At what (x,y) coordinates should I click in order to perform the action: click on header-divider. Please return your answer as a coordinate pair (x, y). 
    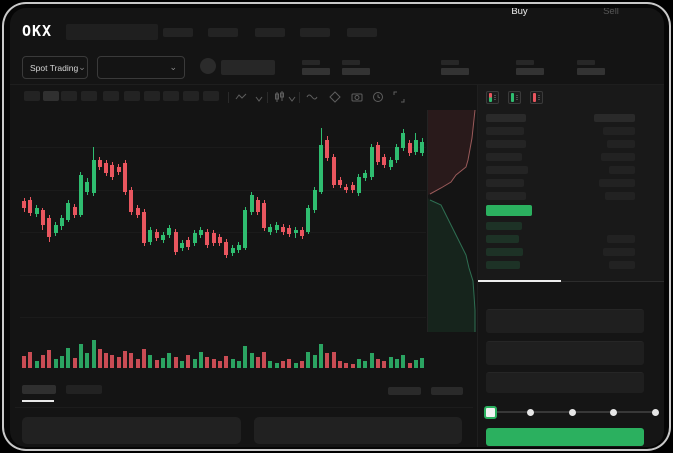
    Looking at the image, I should click on (337, 84).